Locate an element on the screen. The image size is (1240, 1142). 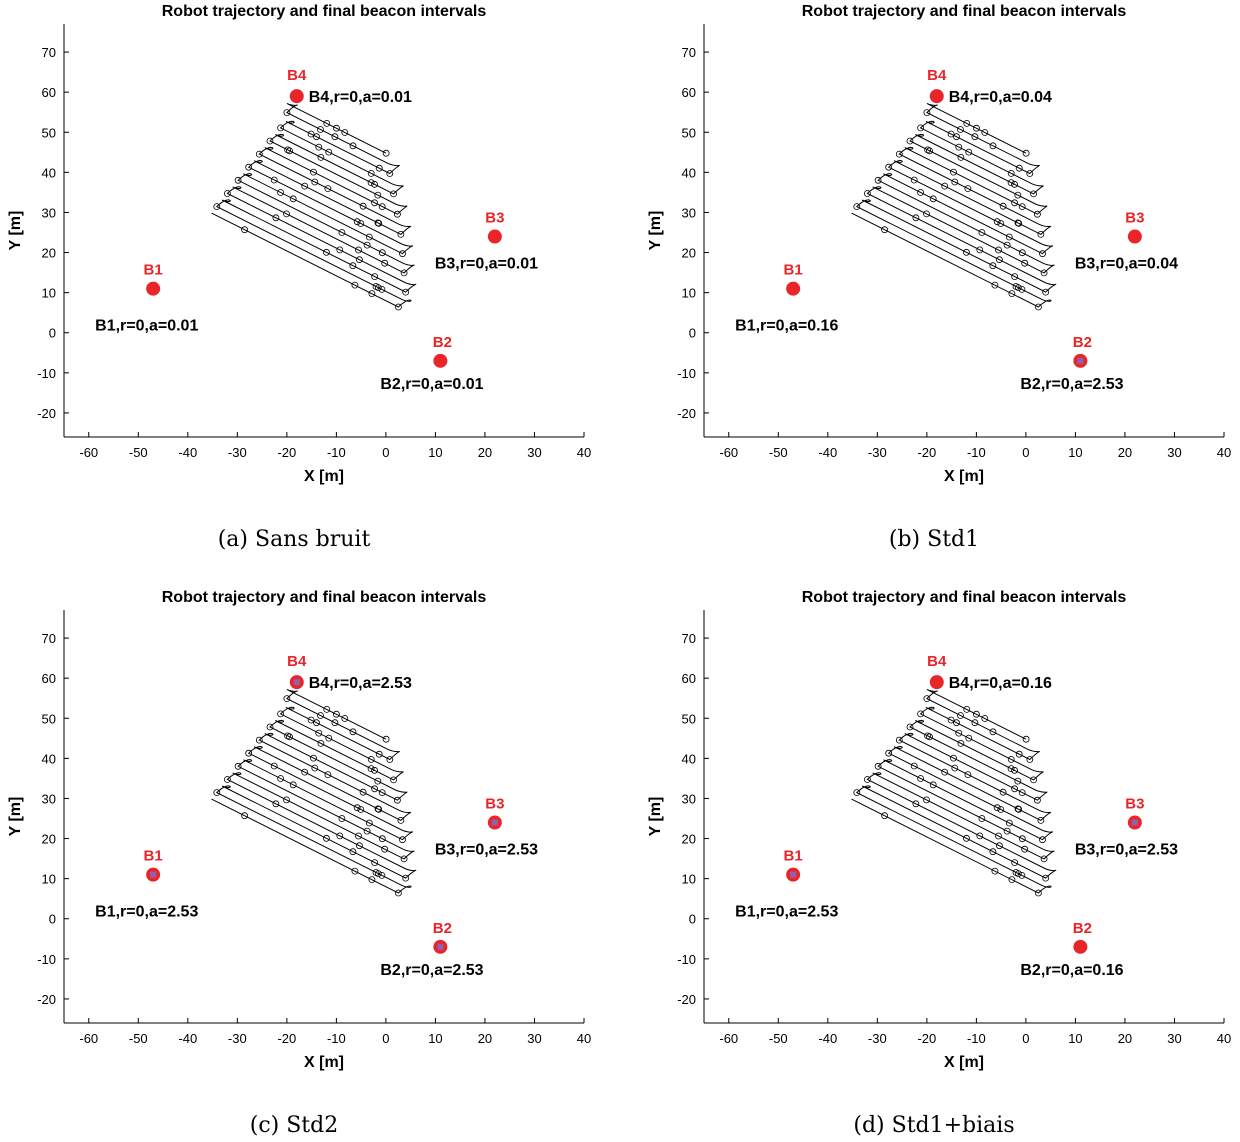
robot-trajectory is located at coordinates (954, 205).